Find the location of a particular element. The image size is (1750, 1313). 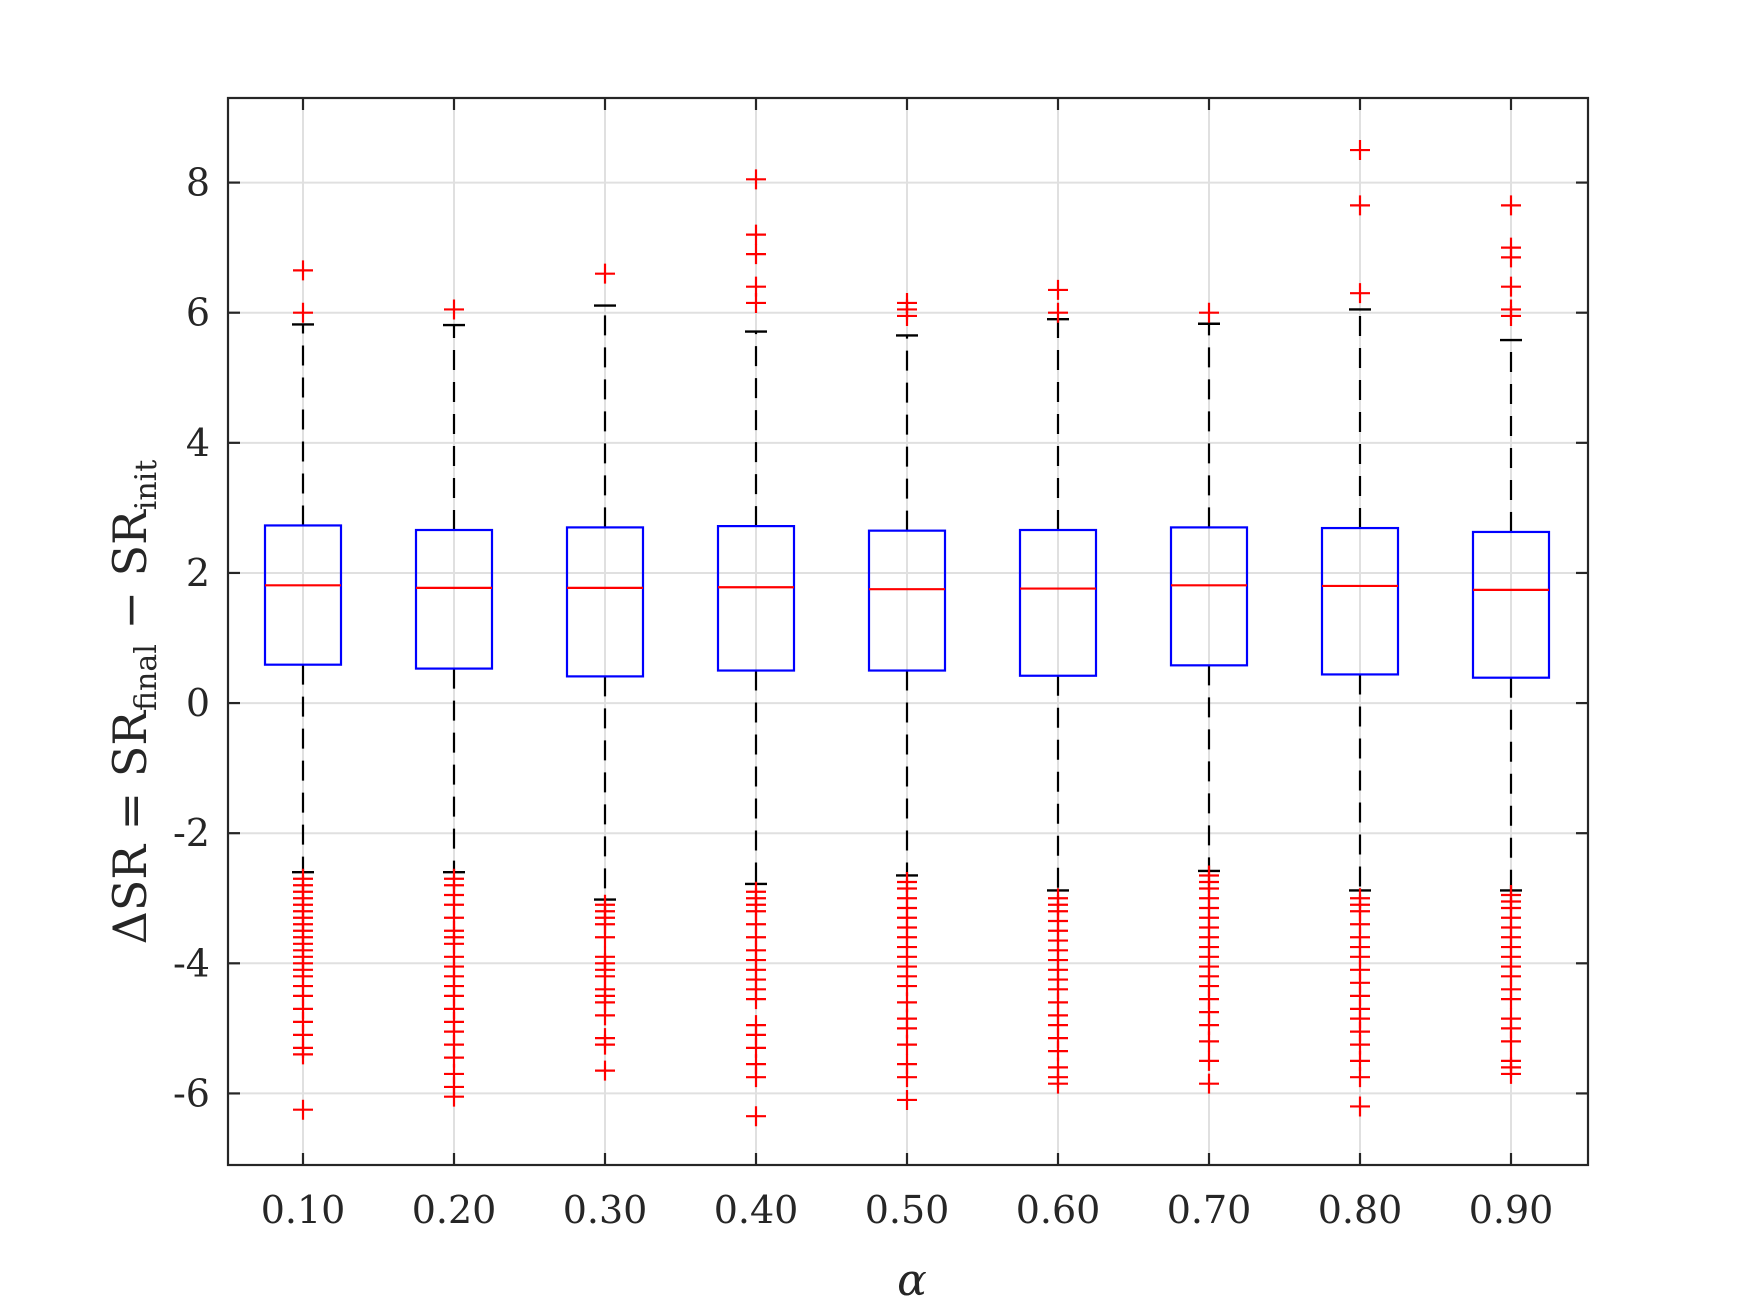

y-tick-label: 4 is located at coordinates (198, 443).